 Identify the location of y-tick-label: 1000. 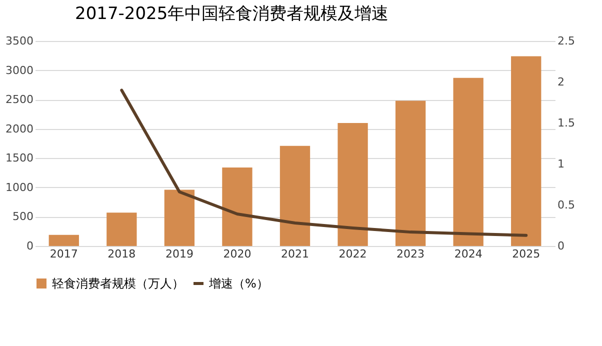
(20, 187).